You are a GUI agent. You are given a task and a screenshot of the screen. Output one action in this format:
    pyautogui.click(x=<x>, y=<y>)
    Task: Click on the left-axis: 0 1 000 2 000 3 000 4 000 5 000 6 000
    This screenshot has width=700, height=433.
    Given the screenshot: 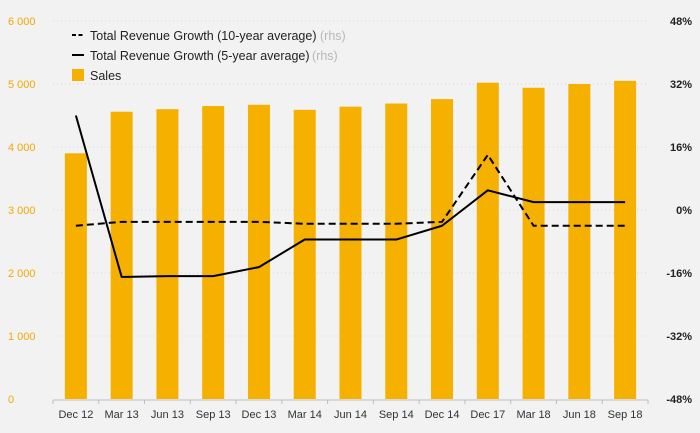 What is the action you would take?
    pyautogui.click(x=22, y=211)
    